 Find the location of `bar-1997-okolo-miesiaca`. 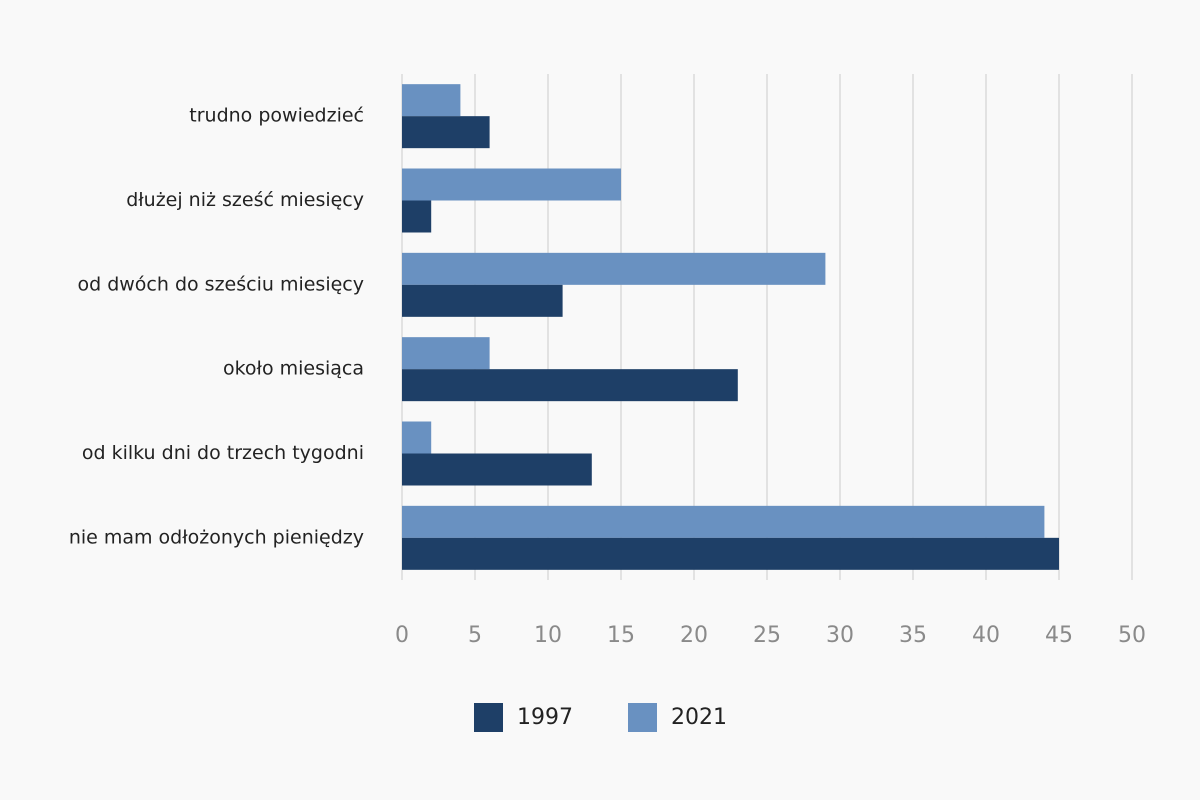

bar-1997-okolo-miesiaca is located at coordinates (570, 385).